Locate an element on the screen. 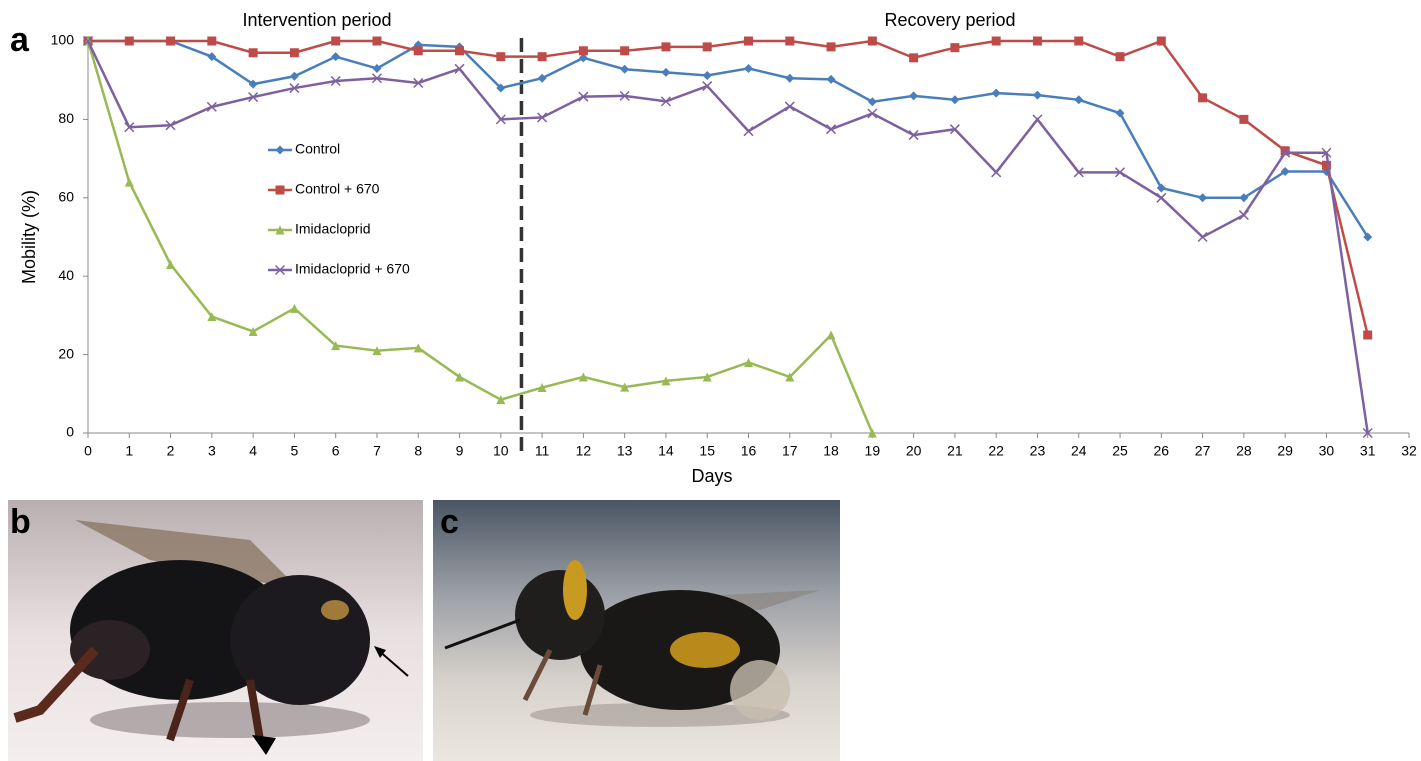 Image resolution: width=1421 pixels, height=761 pixels. x-tick-label: 1 is located at coordinates (129, 451).